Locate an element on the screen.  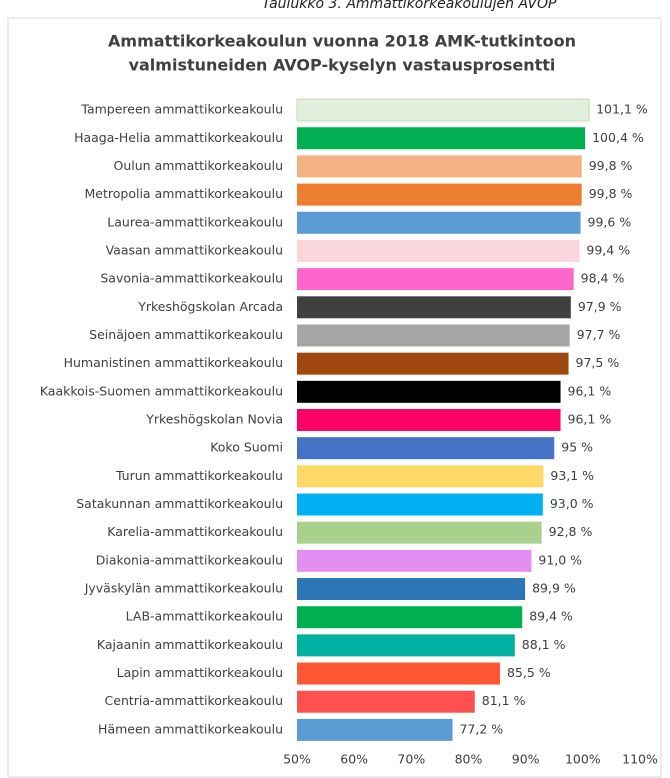
data-label: 93,0 % is located at coordinates (572, 503).